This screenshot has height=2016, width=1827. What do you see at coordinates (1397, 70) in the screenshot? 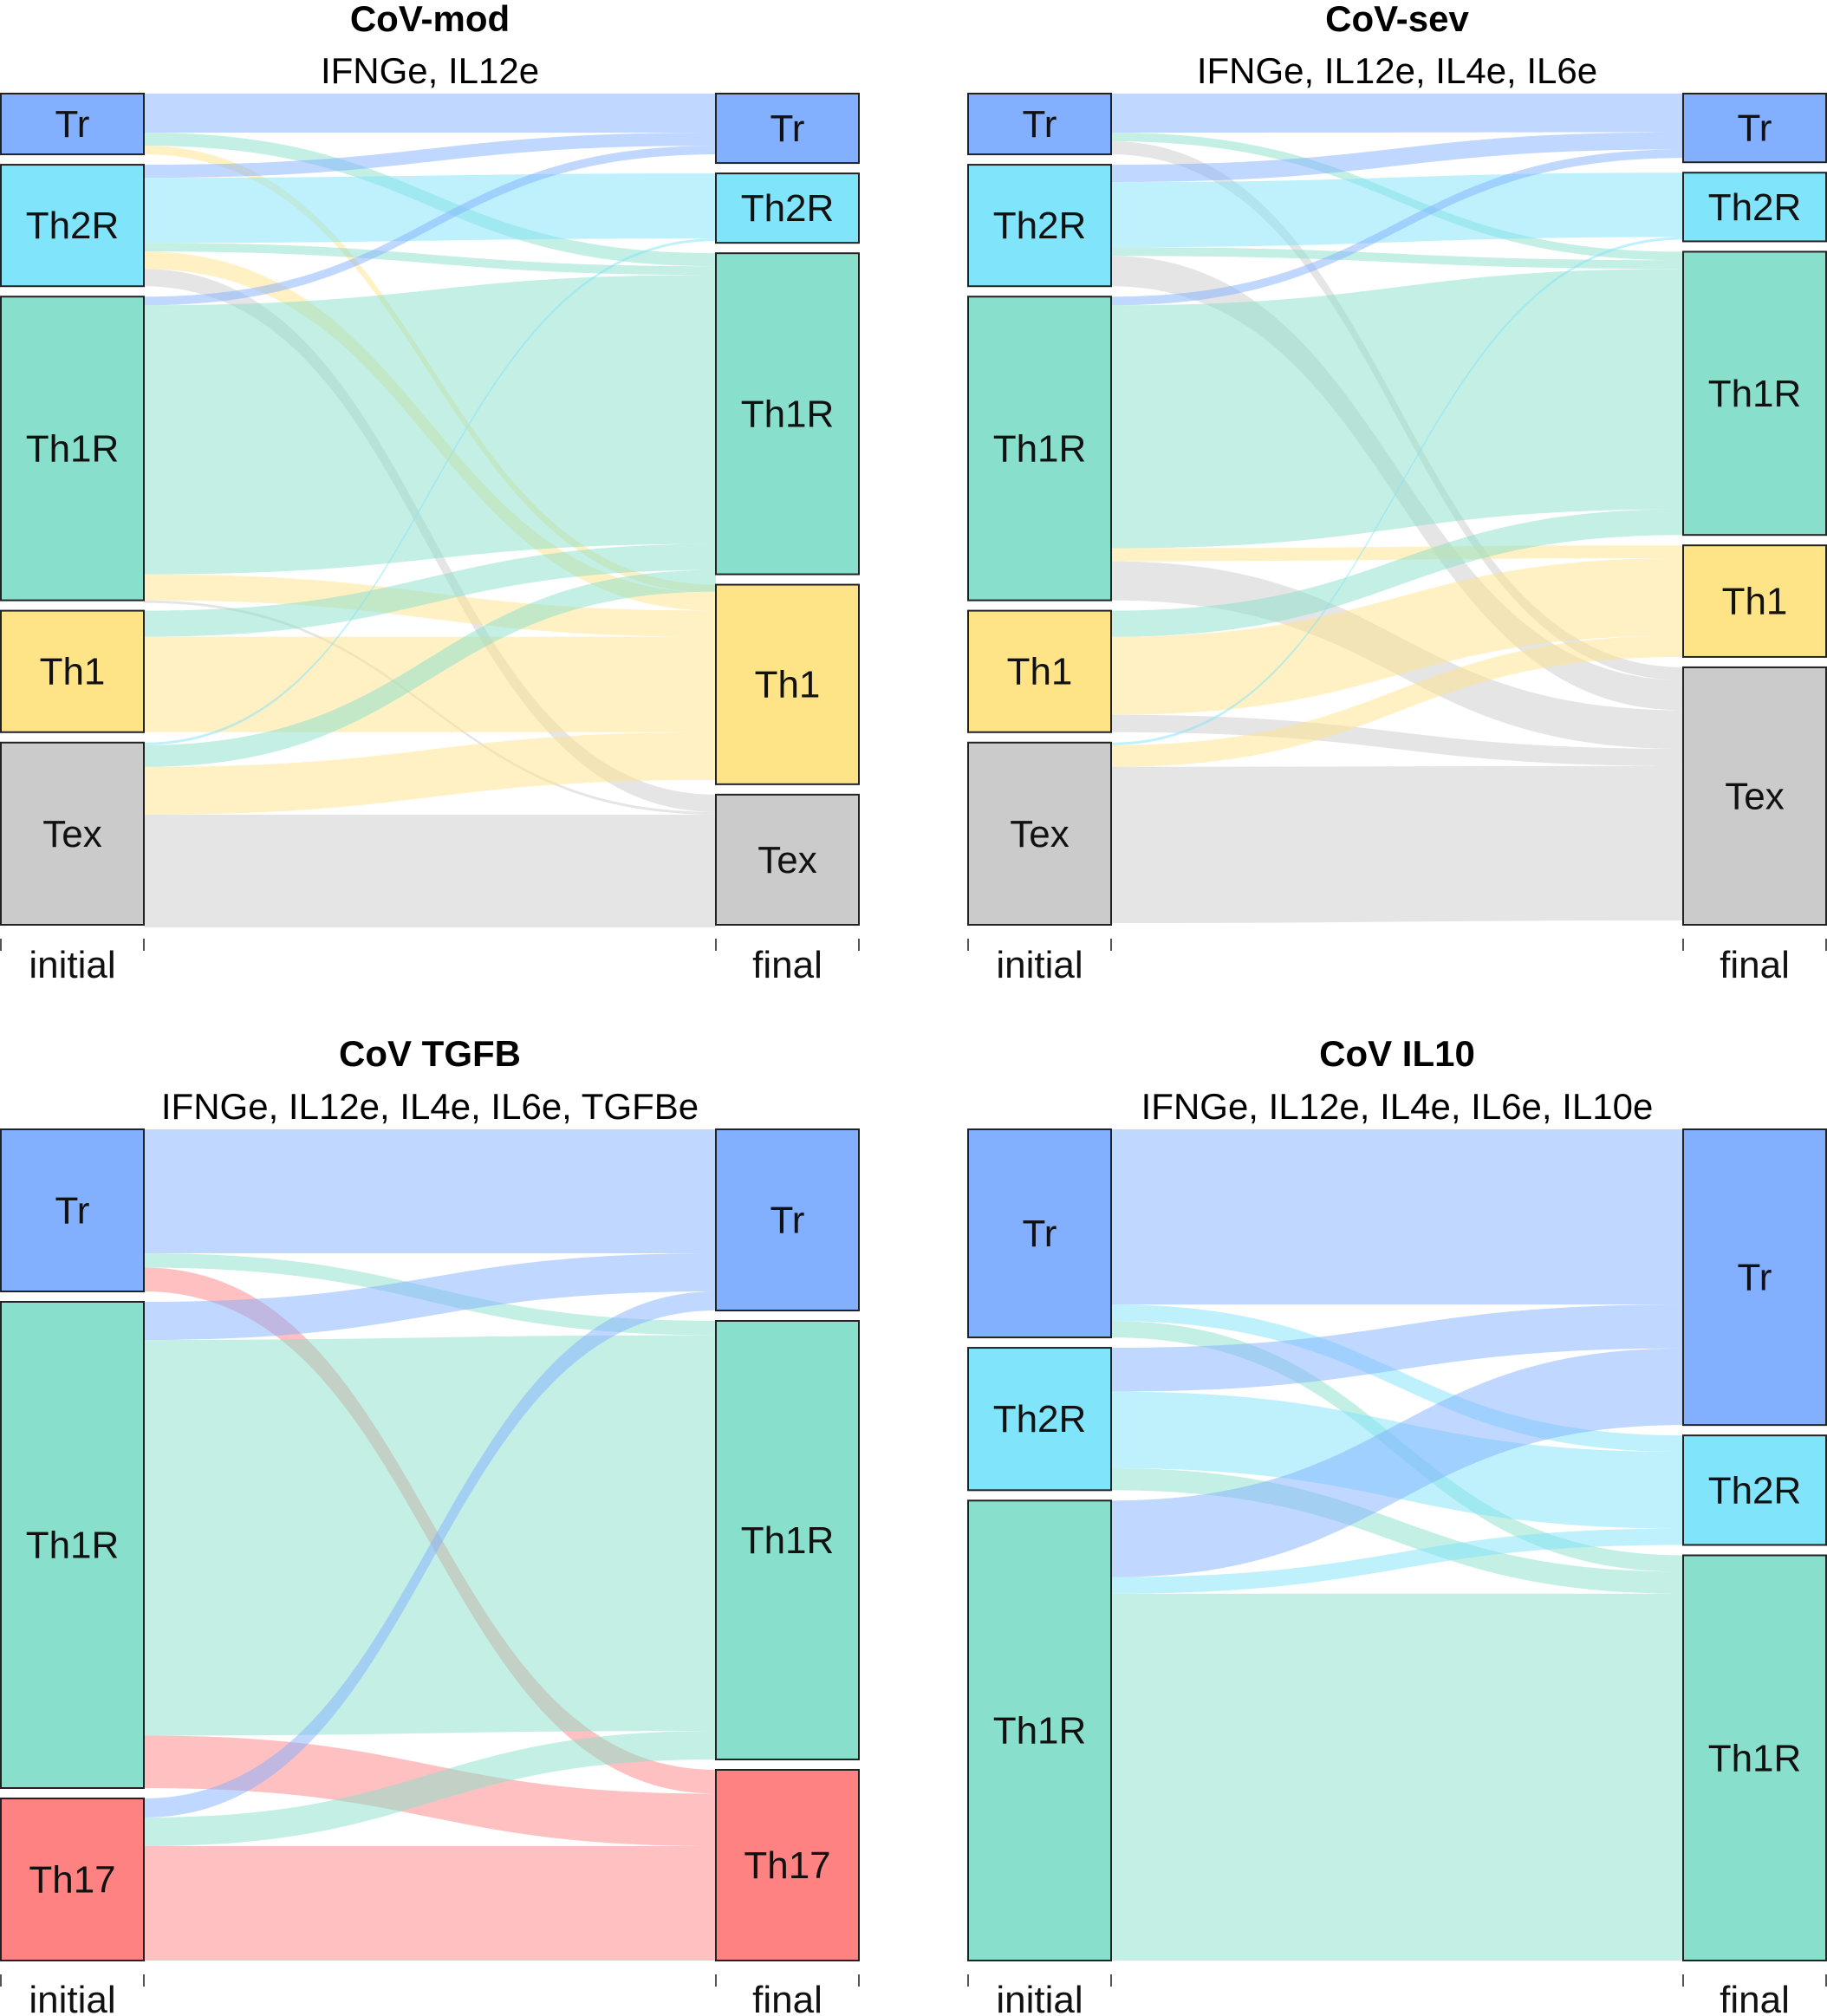
I see `panel-subtitle: IFNGe, IL12e, IL4e, IL6e` at bounding box center [1397, 70].